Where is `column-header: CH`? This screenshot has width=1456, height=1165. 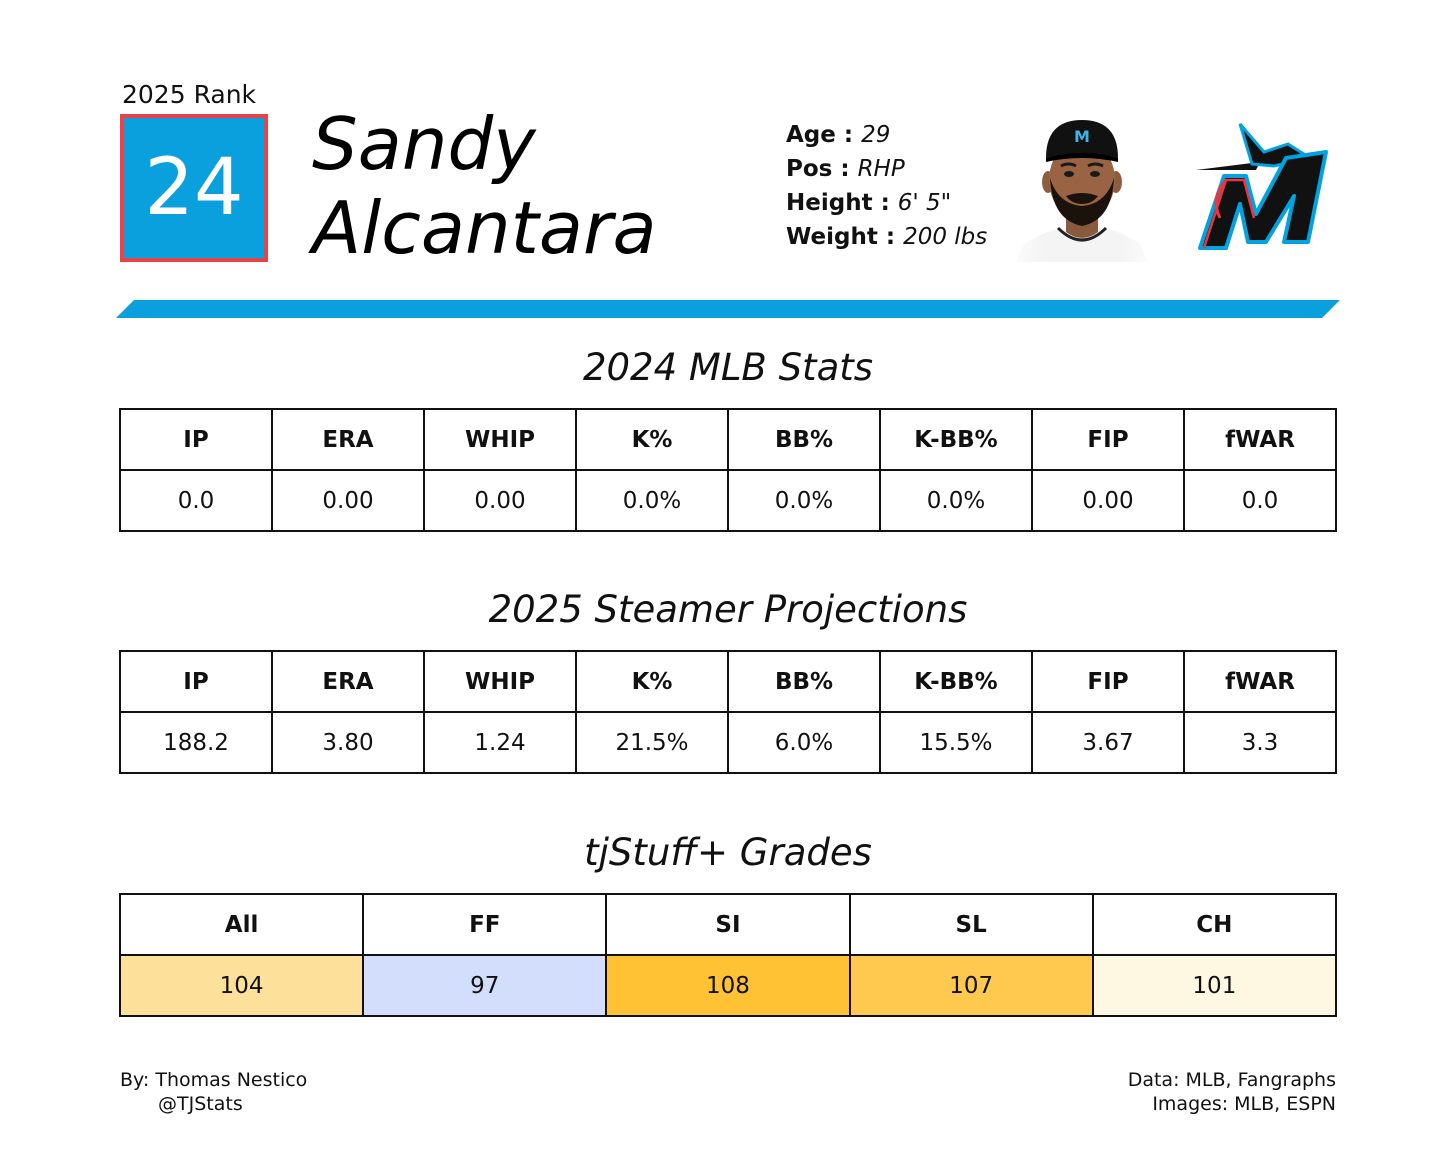 column-header: CH is located at coordinates (1214, 924).